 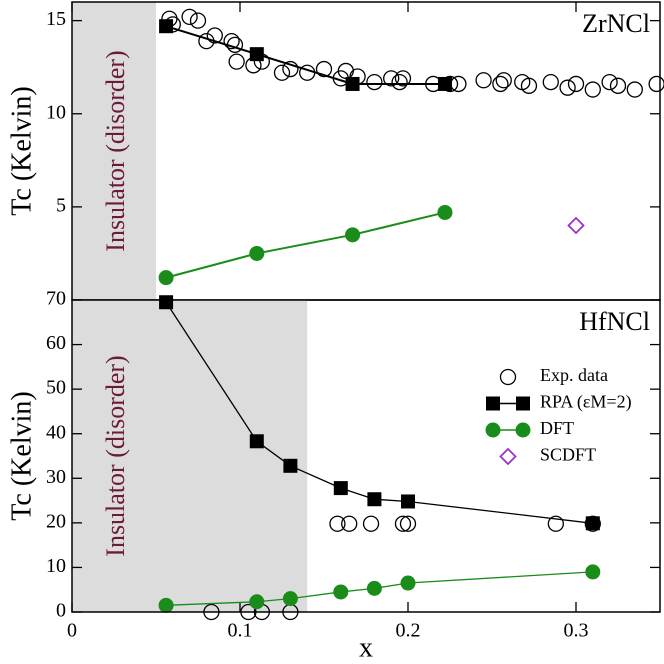 I want to click on y-tick-label: 0, so click(x=61, y=611).